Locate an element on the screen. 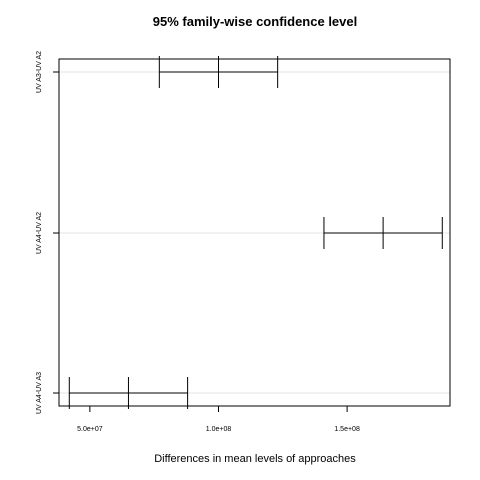 Image resolution: width=480 pixels, height=480 pixels. y-tick-label: UV A3-UV A2 is located at coordinates (39, 72).